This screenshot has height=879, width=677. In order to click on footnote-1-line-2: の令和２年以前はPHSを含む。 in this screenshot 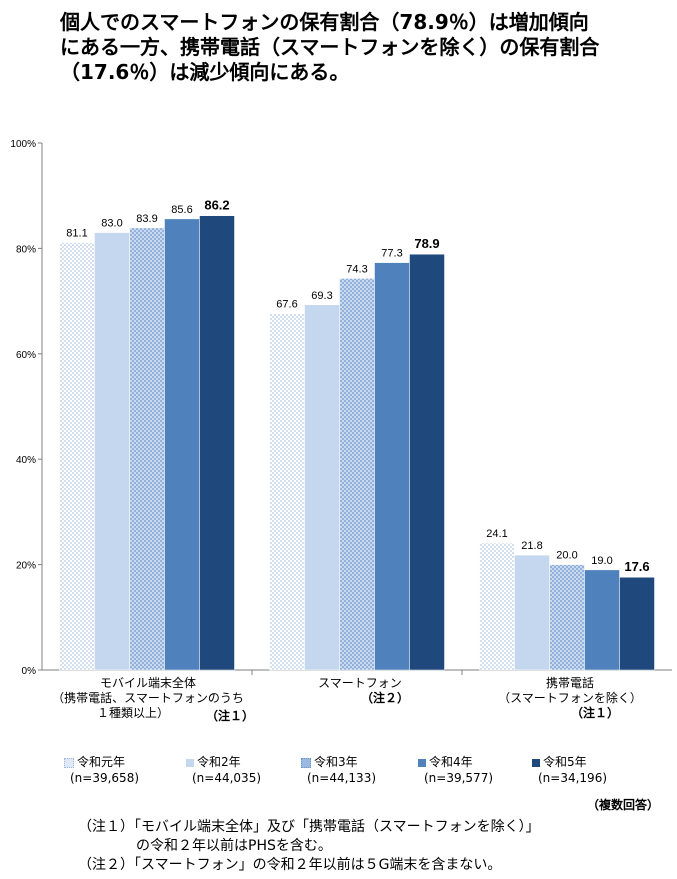, I will do `click(234, 846)`.